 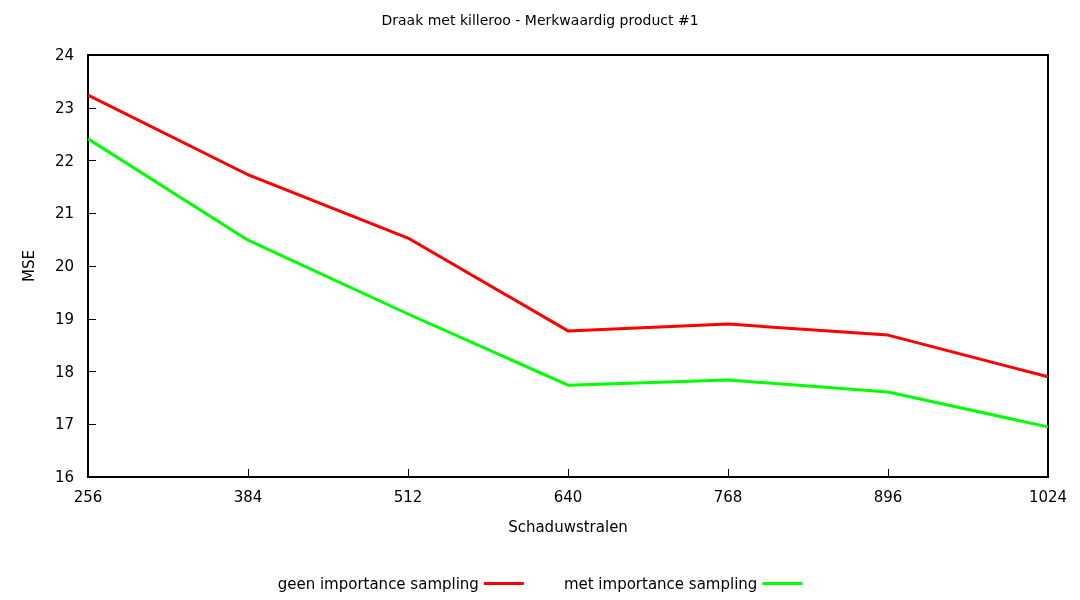 What do you see at coordinates (540, 20) in the screenshot?
I see `chart-title: Draak met killeroo - Merkwaardig product #1` at bounding box center [540, 20].